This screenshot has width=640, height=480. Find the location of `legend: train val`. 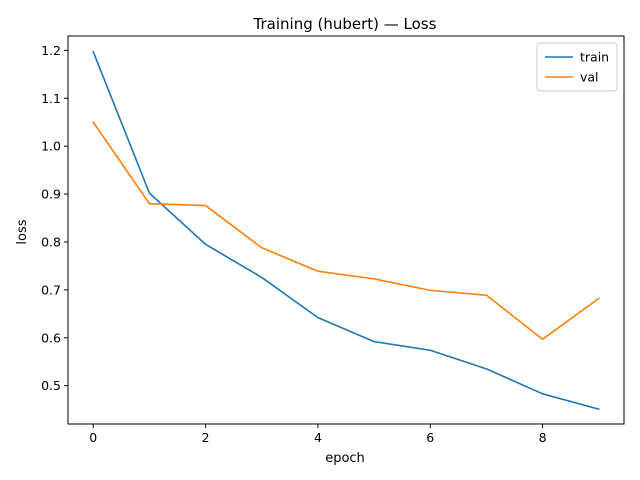

legend: train val is located at coordinates (577, 67).